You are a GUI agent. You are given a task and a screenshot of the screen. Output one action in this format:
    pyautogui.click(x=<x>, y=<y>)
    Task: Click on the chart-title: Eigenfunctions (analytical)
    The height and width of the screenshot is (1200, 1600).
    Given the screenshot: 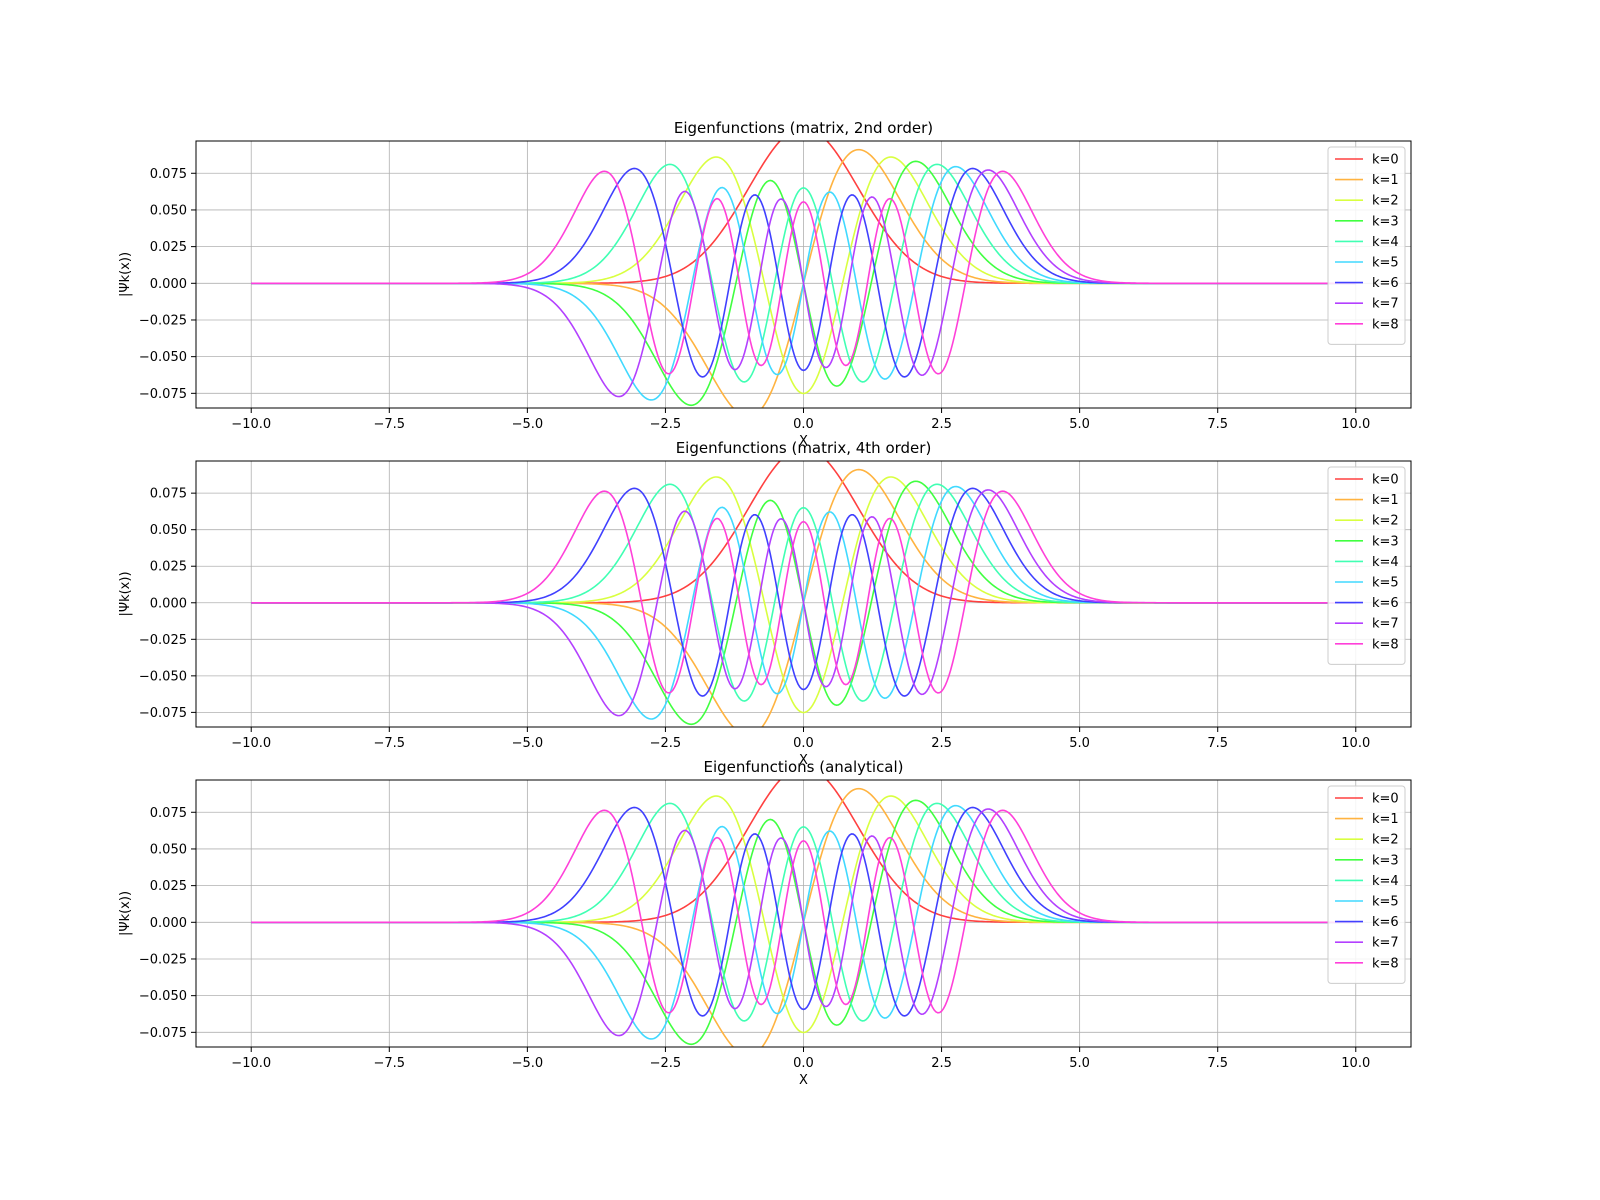 What is the action you would take?
    pyautogui.click(x=803, y=767)
    